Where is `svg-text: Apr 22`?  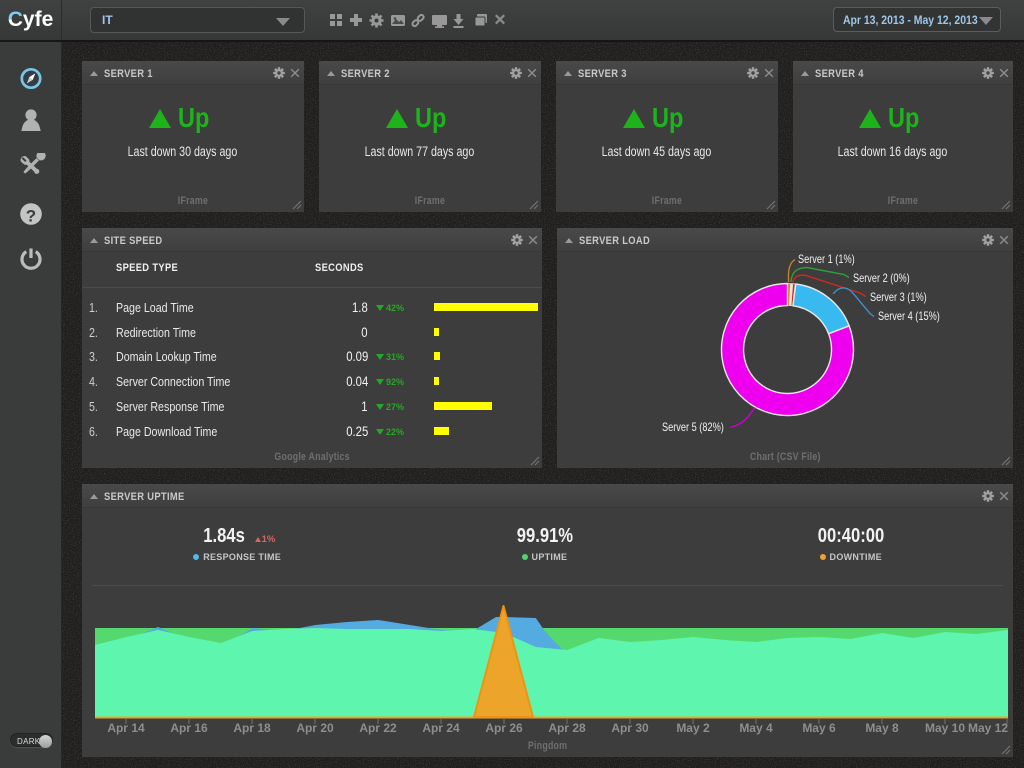
svg-text: Apr 22 is located at coordinates (378, 728).